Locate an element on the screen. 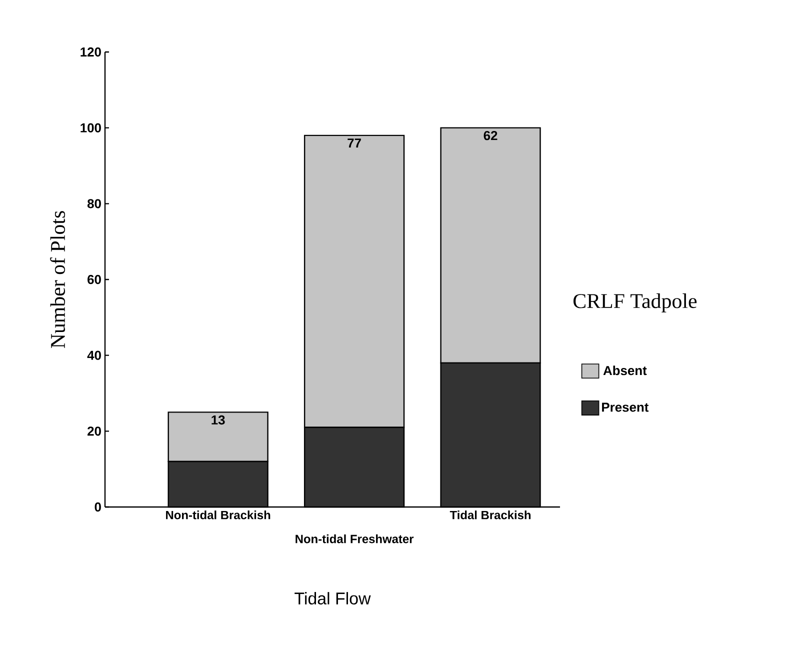  x-tick-label: Tidal Brackish is located at coordinates (490, 515).